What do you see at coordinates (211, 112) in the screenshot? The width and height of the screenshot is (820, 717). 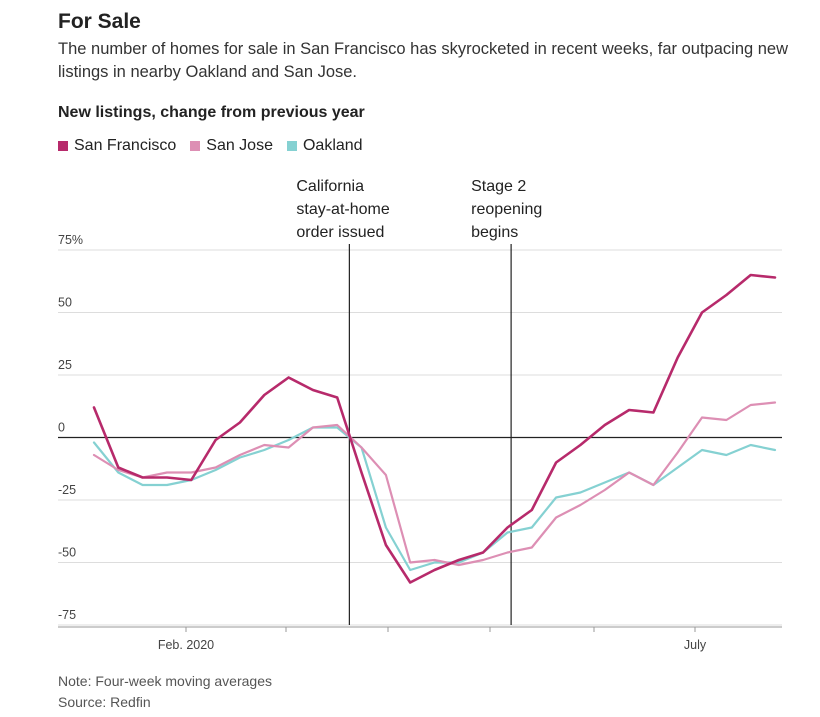 I see `chart-title: New listings, change from previous year` at bounding box center [211, 112].